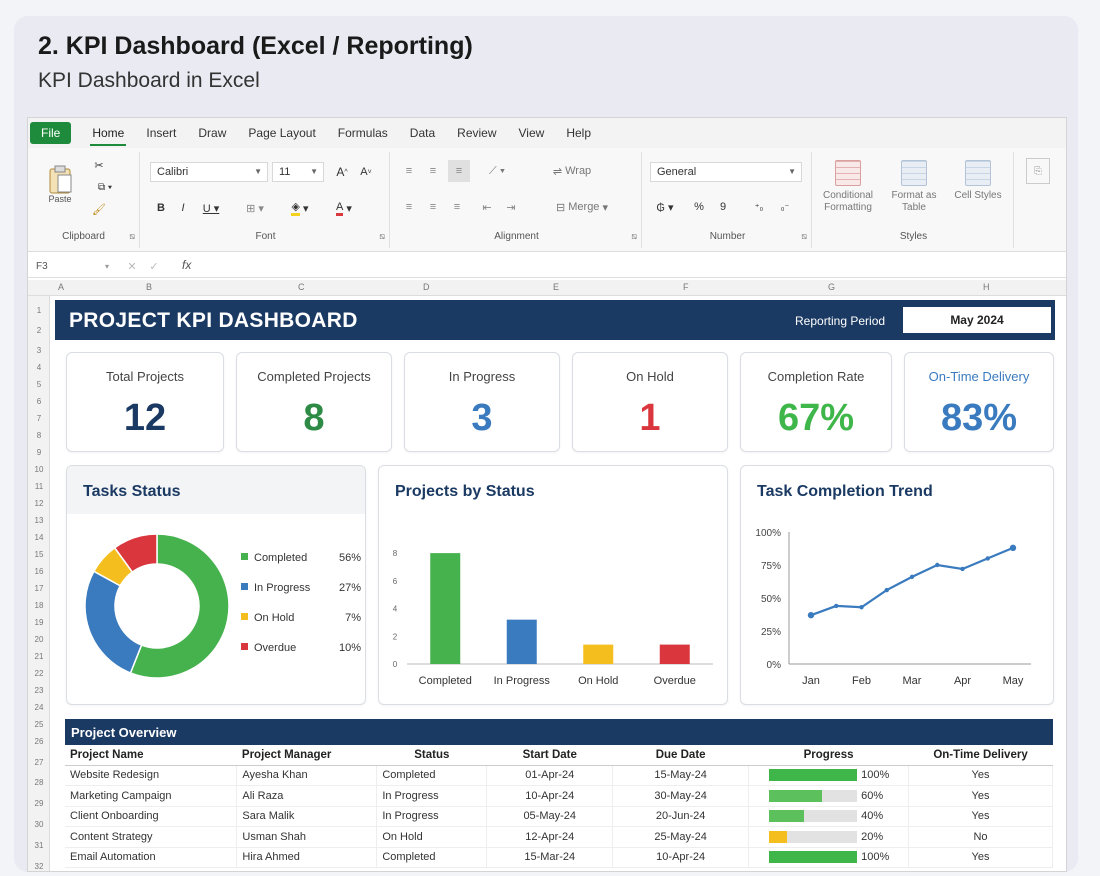 Image resolution: width=1100 pixels, height=876 pixels. What do you see at coordinates (212, 133) in the screenshot?
I see `tab-draw: Draw` at bounding box center [212, 133].